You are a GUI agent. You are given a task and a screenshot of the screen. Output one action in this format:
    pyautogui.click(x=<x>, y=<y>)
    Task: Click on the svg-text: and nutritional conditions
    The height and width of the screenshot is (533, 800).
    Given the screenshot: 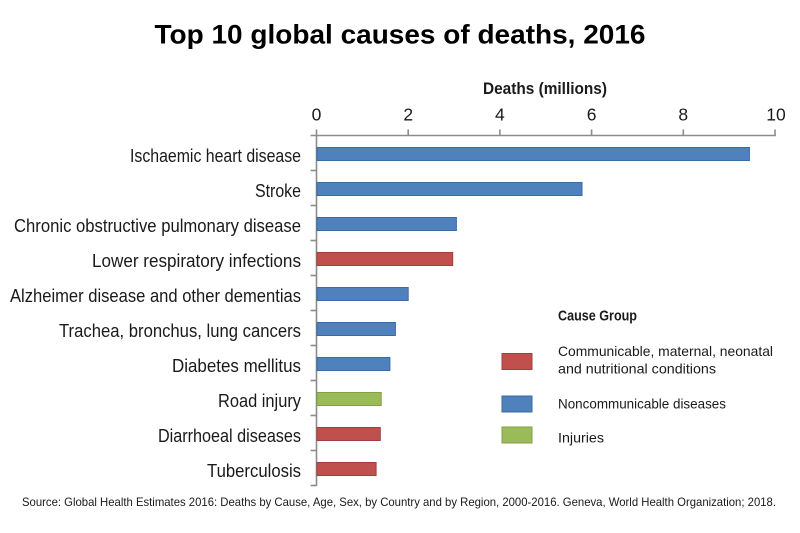 What is the action you would take?
    pyautogui.click(x=637, y=369)
    